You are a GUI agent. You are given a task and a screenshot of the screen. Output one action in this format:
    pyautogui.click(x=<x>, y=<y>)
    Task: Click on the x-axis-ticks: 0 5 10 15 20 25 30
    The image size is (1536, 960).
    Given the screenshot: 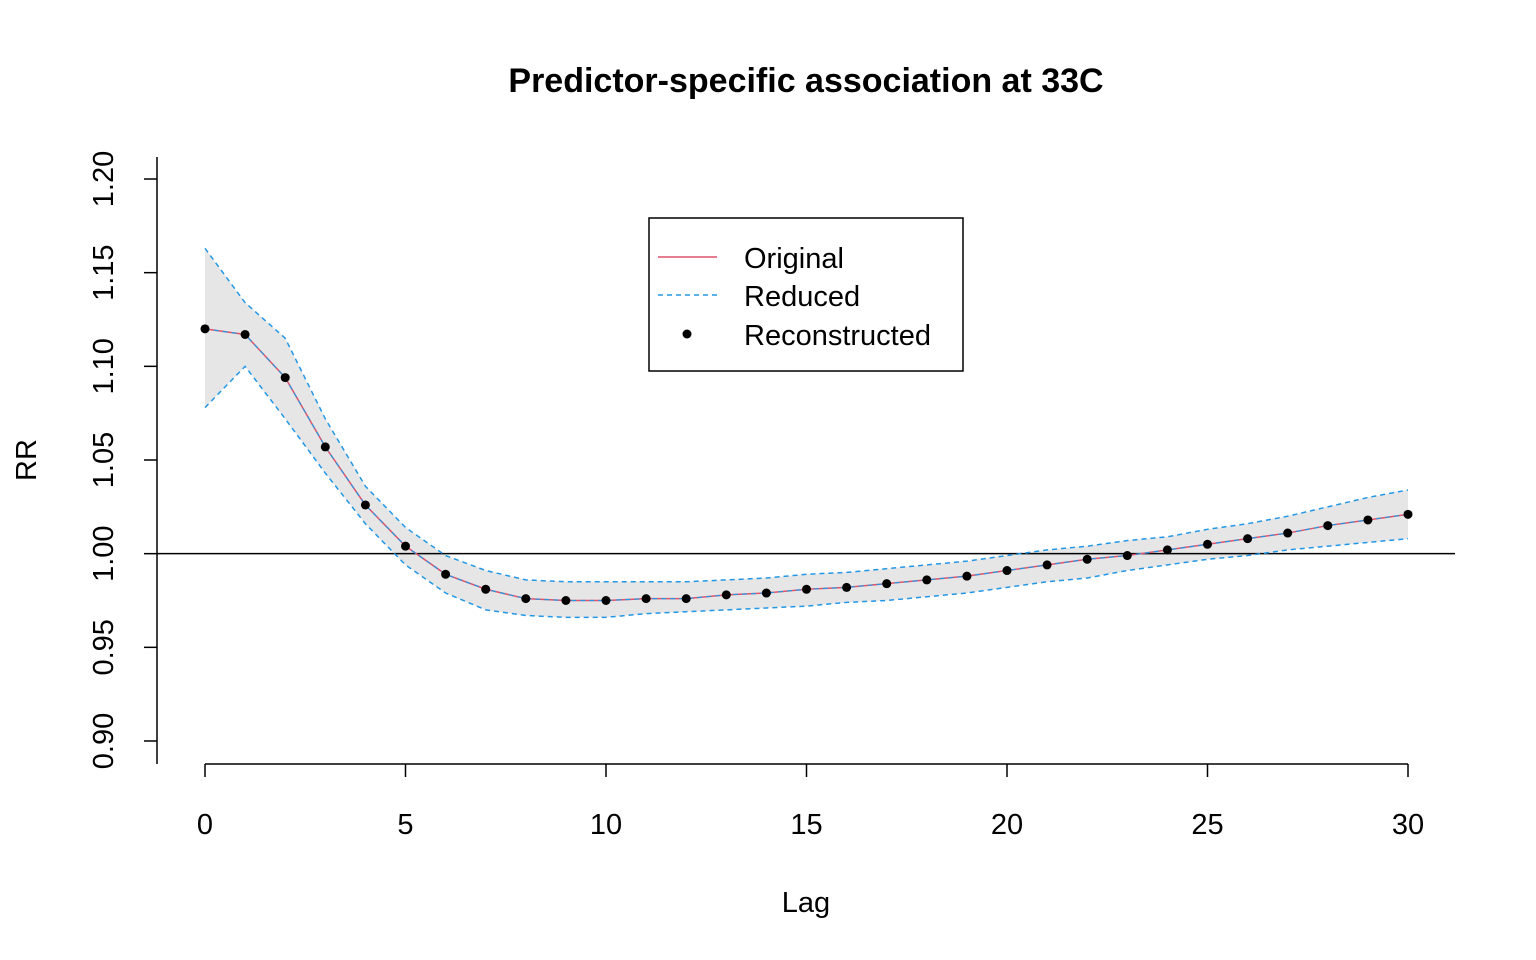 What is the action you would take?
    pyautogui.click(x=810, y=802)
    